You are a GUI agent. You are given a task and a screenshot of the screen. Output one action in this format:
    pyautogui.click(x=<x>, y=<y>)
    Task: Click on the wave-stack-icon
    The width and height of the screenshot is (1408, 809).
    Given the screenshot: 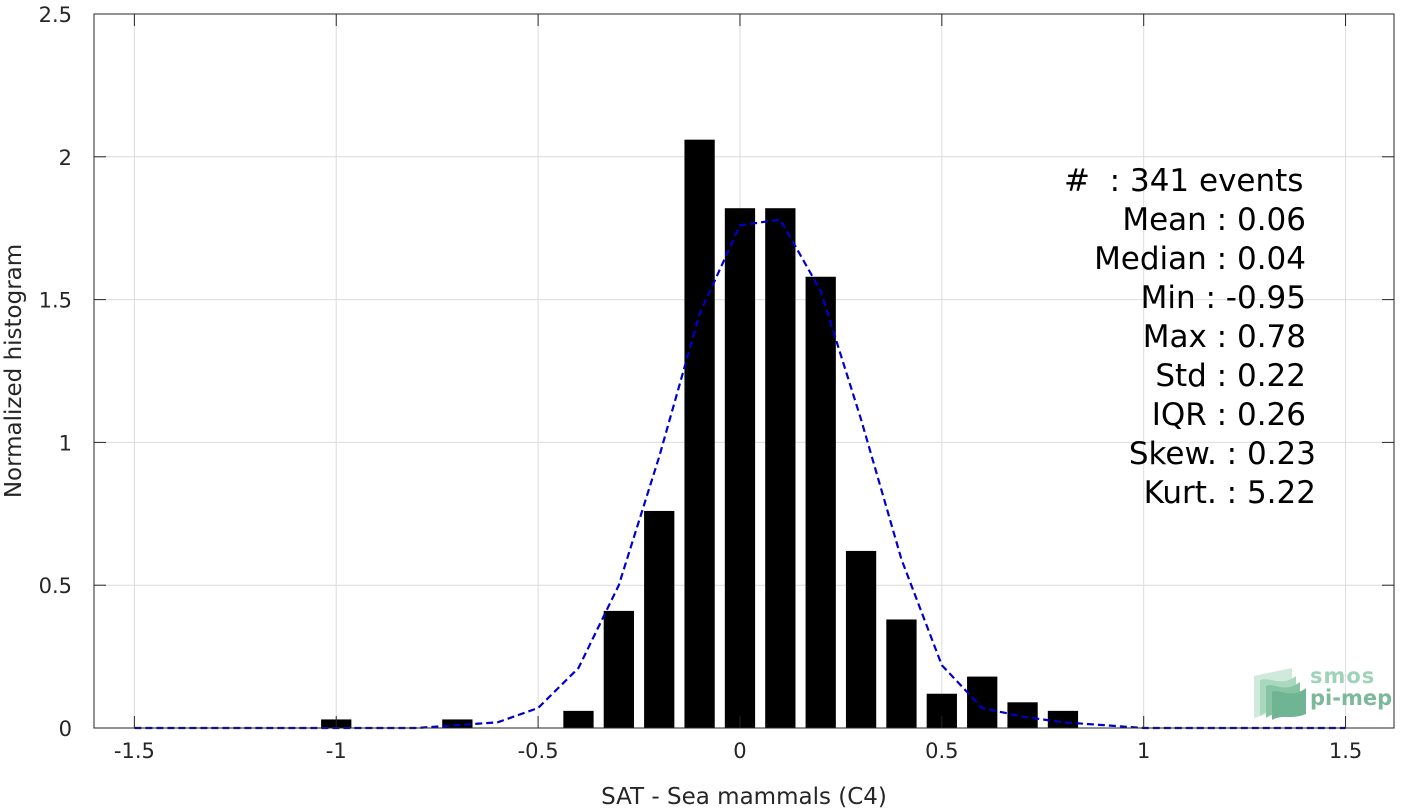 What is the action you would take?
    pyautogui.click(x=1280, y=694)
    